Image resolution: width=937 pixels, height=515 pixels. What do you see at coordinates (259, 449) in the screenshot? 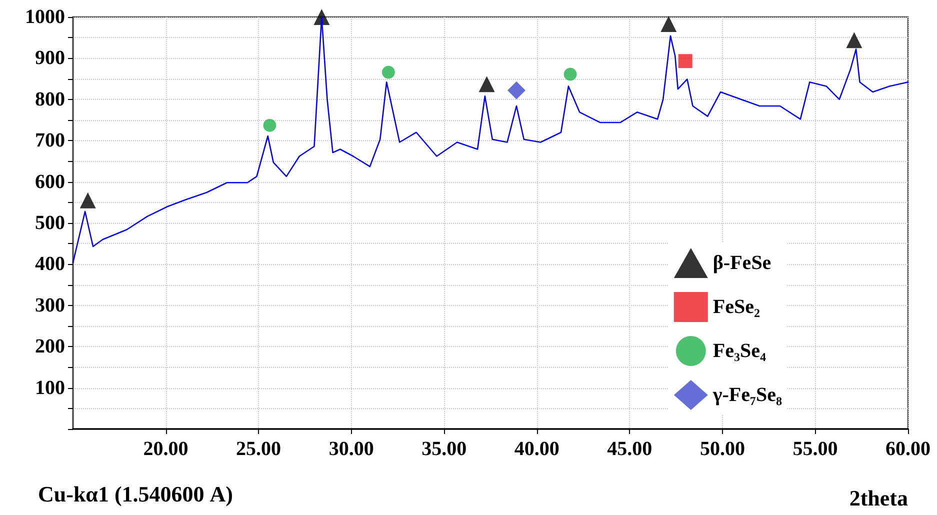
I see `x-tick-label: 25.00` at bounding box center [259, 449].